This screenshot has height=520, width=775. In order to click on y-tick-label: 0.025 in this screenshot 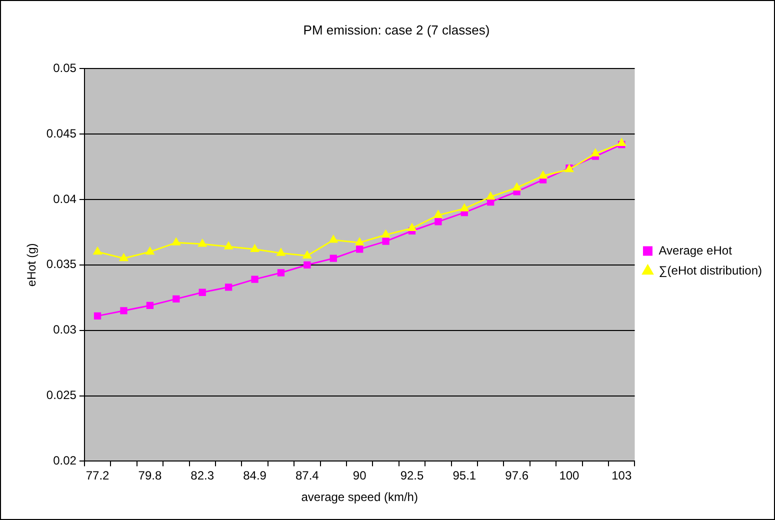, I will do `click(61, 395)`.